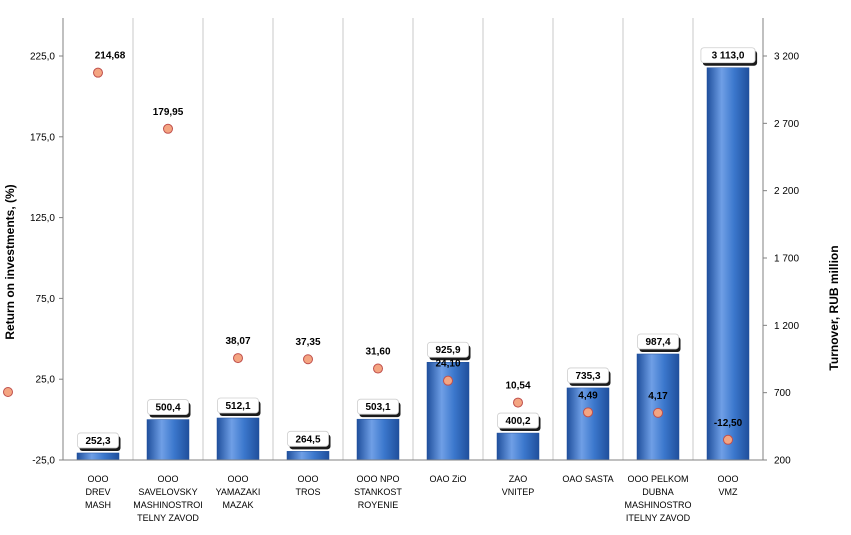  I want to click on turnover-data-label: 503,1, so click(377, 407).